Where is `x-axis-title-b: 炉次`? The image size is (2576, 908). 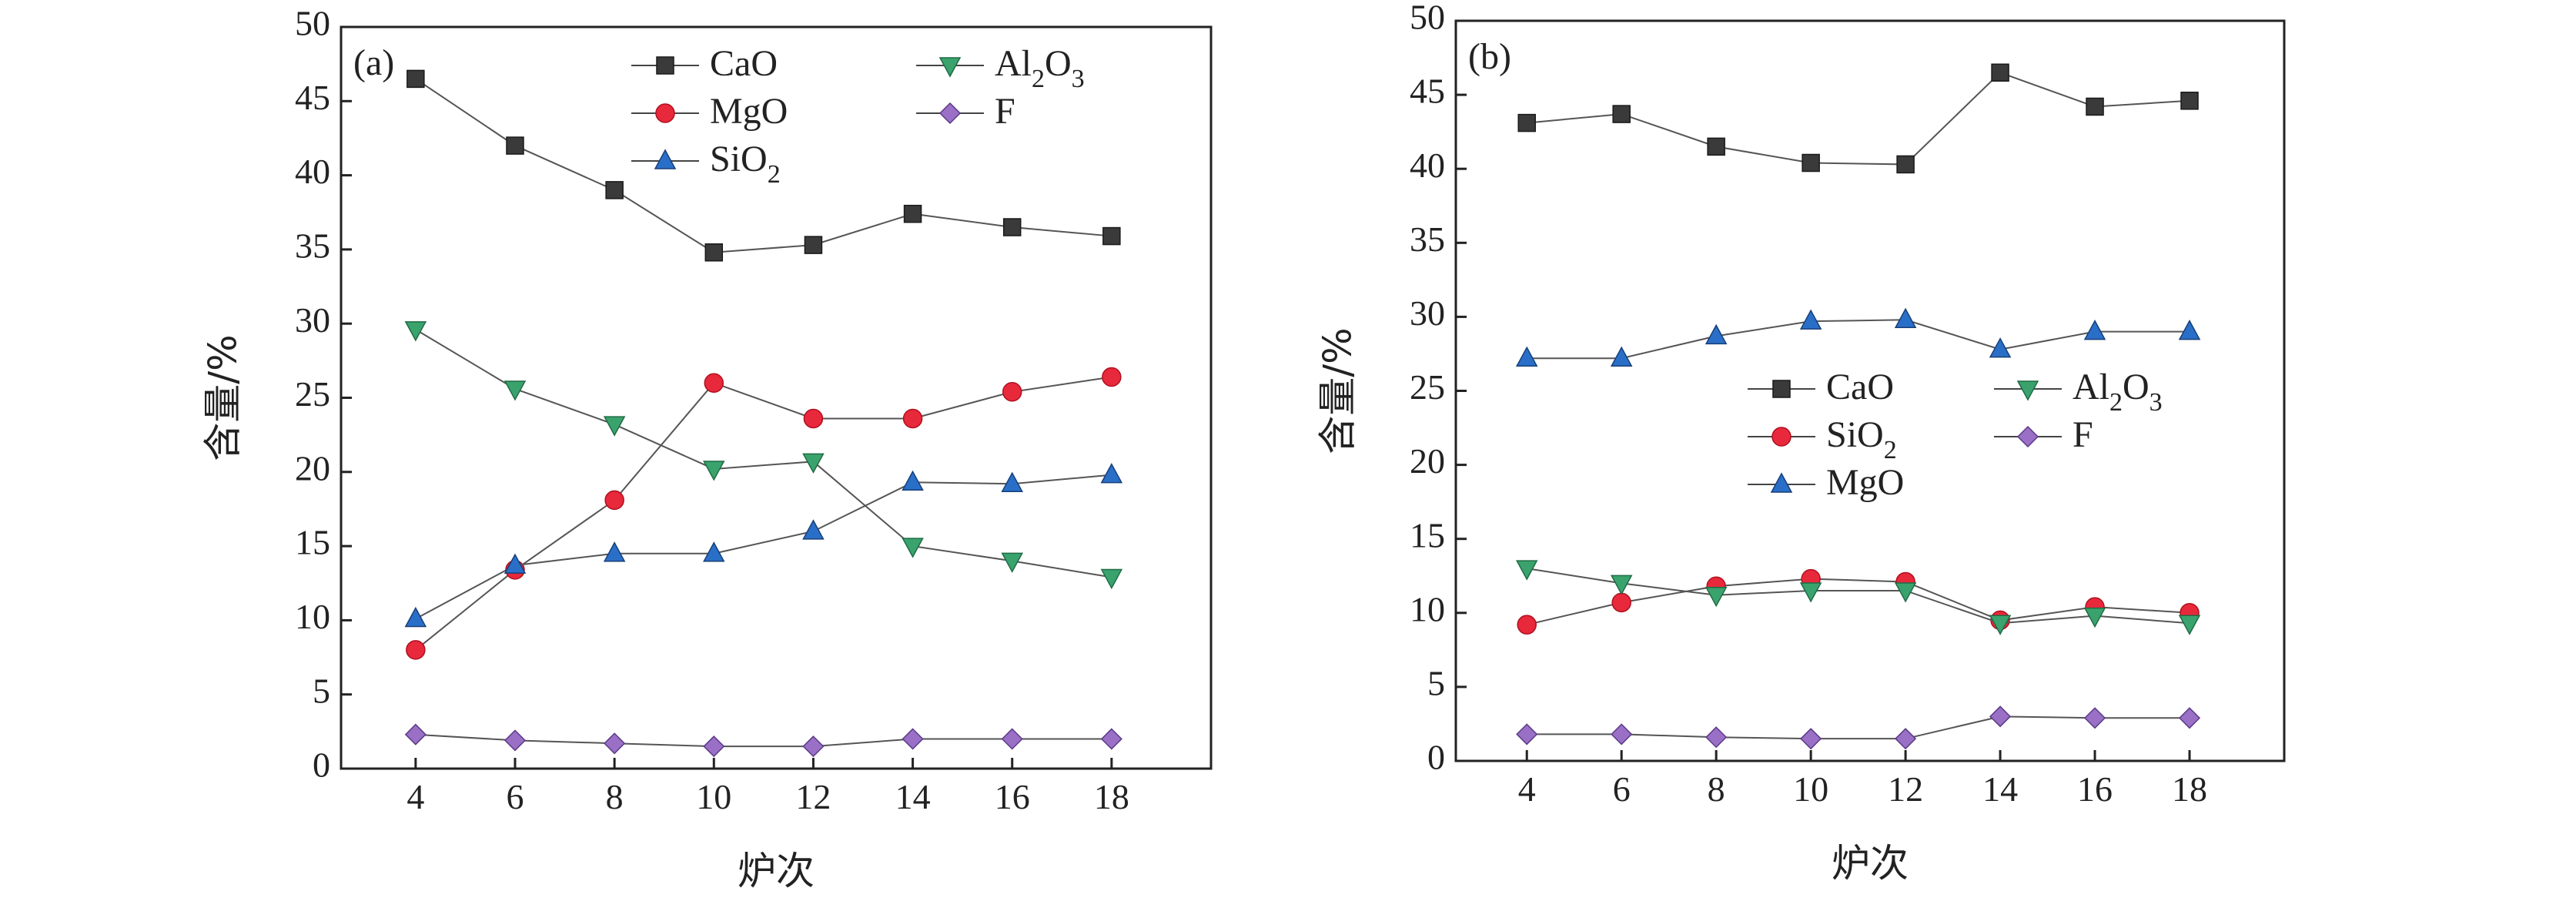
x-axis-title-b: 炉次 is located at coordinates (1870, 863).